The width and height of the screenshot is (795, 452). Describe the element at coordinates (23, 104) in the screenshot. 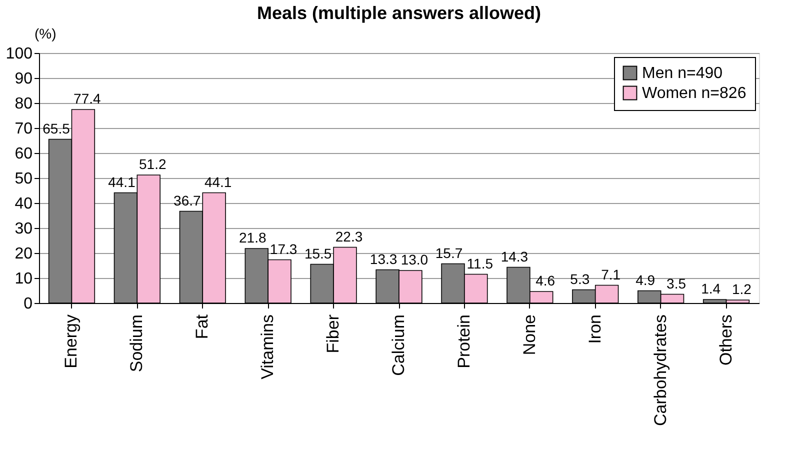

I see `y-tick-label: 80` at that location.